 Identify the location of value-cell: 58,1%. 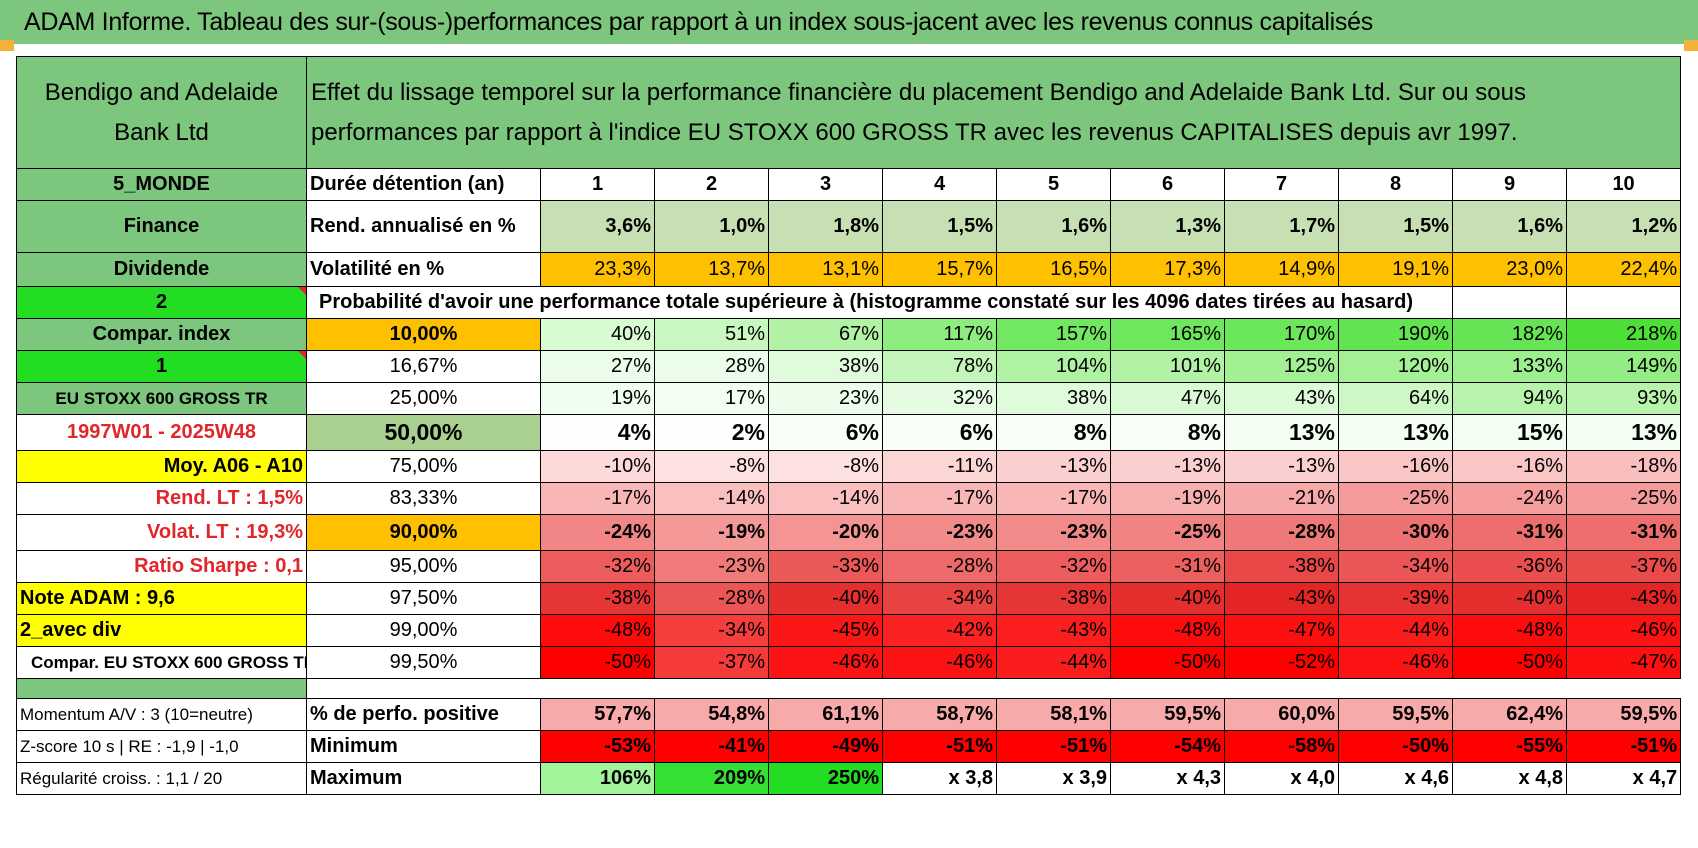
(1053, 714).